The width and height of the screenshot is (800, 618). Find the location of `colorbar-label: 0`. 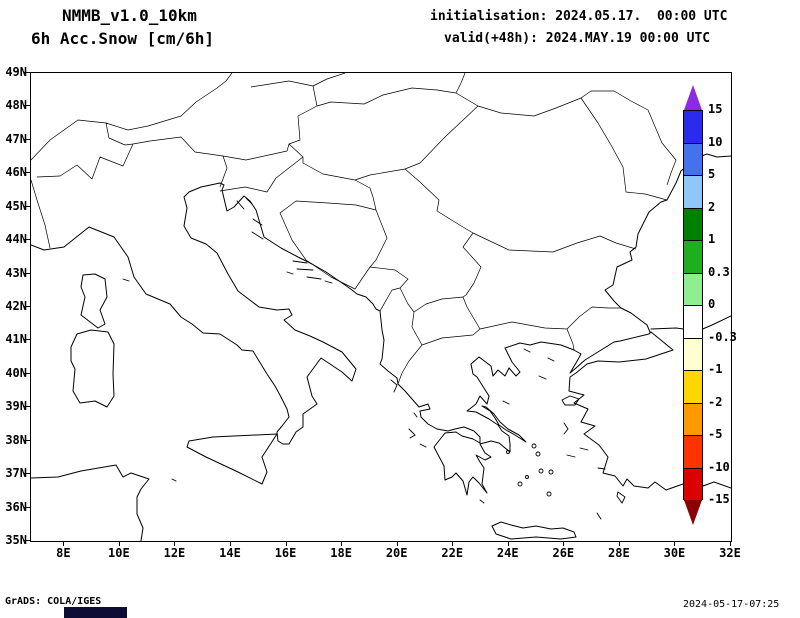

colorbar-label: 0 is located at coordinates (712, 304).